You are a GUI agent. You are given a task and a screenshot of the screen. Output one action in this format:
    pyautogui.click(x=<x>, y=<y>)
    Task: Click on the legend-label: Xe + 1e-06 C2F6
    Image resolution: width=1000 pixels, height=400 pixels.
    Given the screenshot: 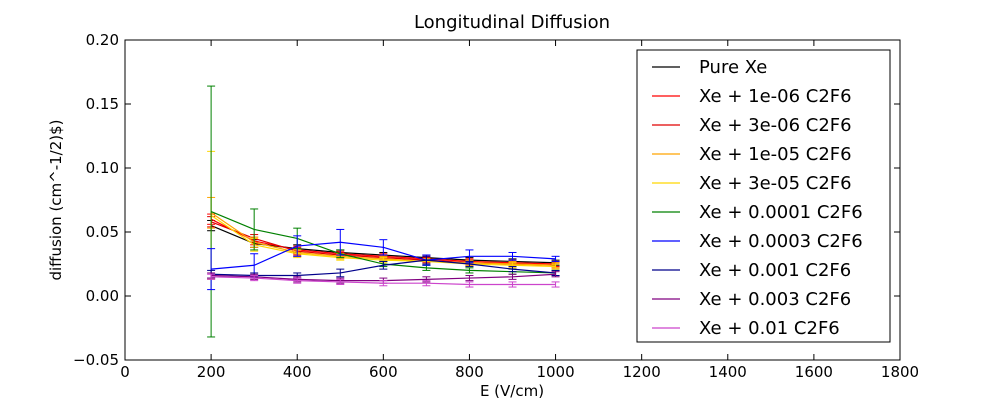 What is the action you would take?
    pyautogui.click(x=775, y=96)
    